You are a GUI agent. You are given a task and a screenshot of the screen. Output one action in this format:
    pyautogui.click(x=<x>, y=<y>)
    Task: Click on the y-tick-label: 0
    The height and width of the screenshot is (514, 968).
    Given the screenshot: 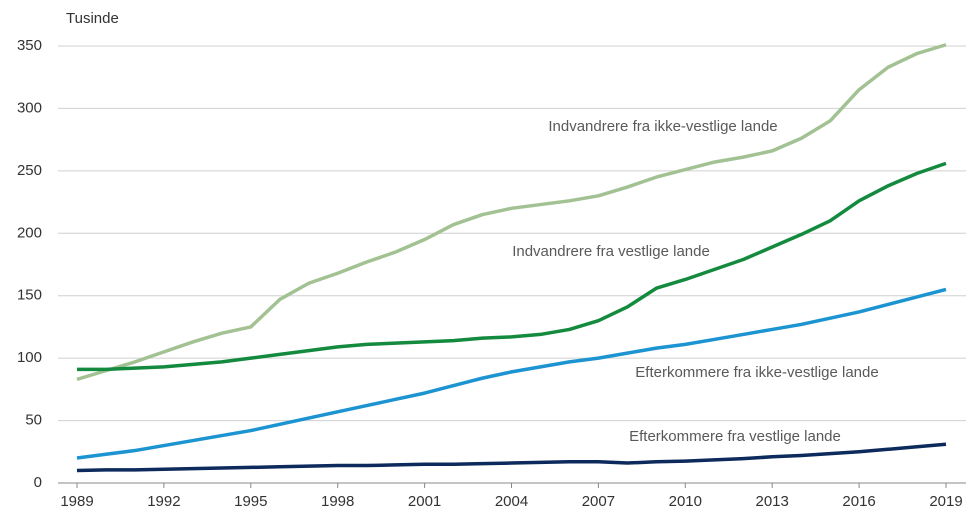 What is the action you would take?
    pyautogui.click(x=38, y=482)
    